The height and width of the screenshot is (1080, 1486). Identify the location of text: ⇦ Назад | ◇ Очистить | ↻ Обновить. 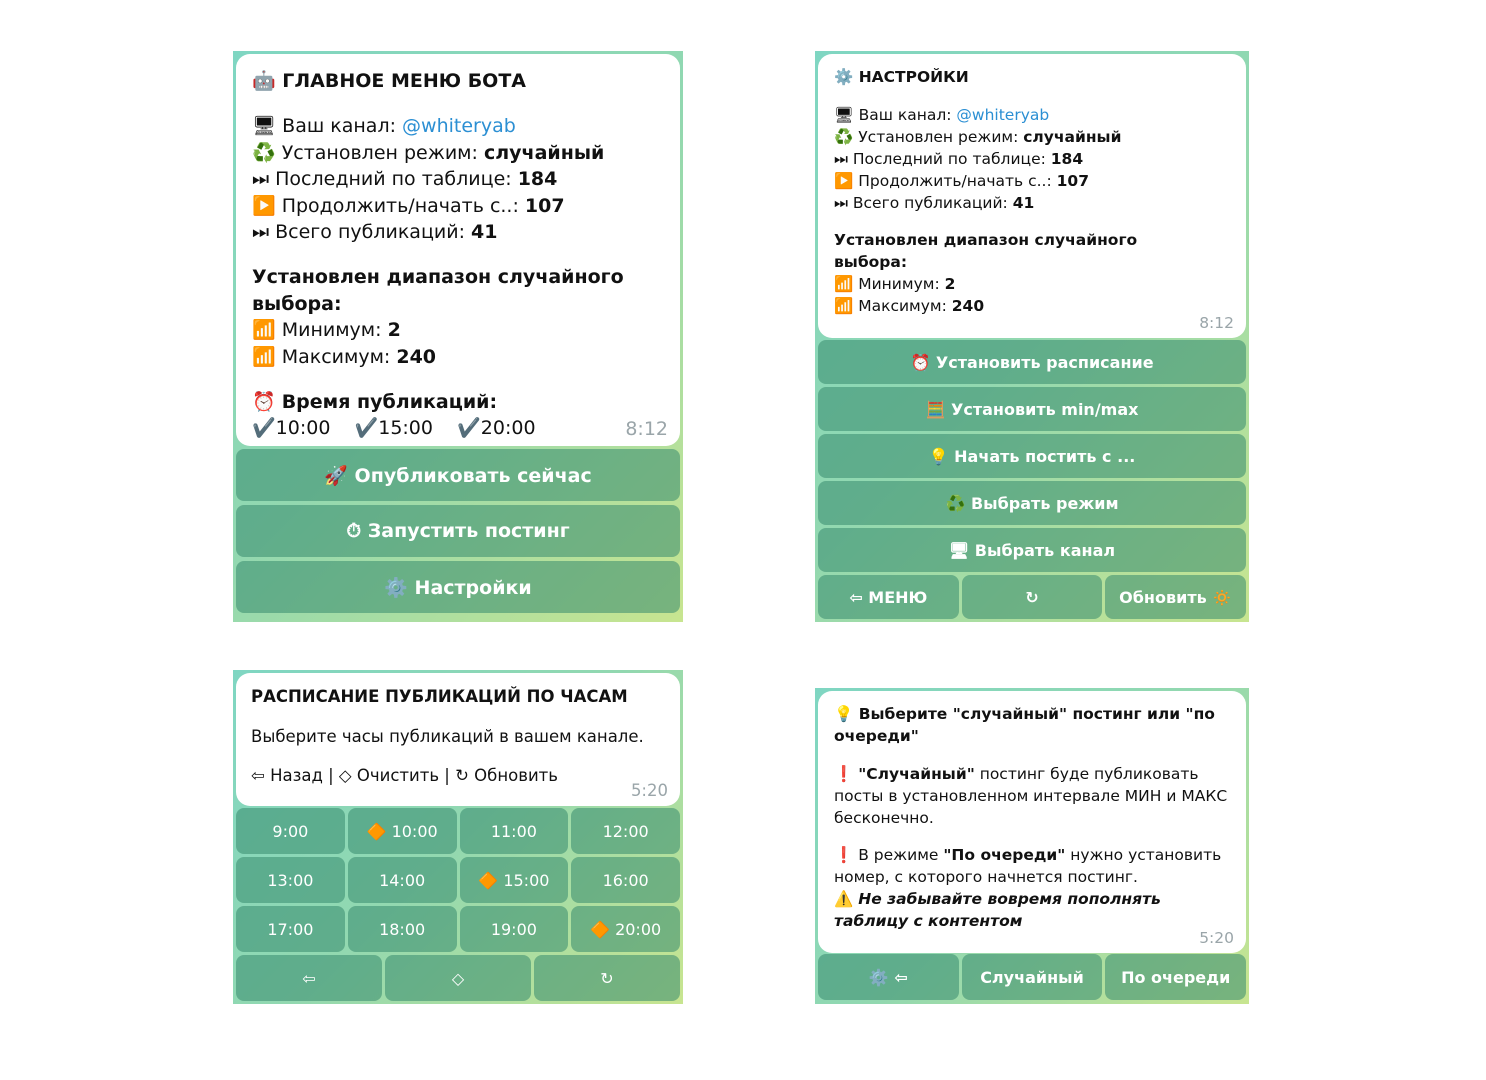
(405, 775).